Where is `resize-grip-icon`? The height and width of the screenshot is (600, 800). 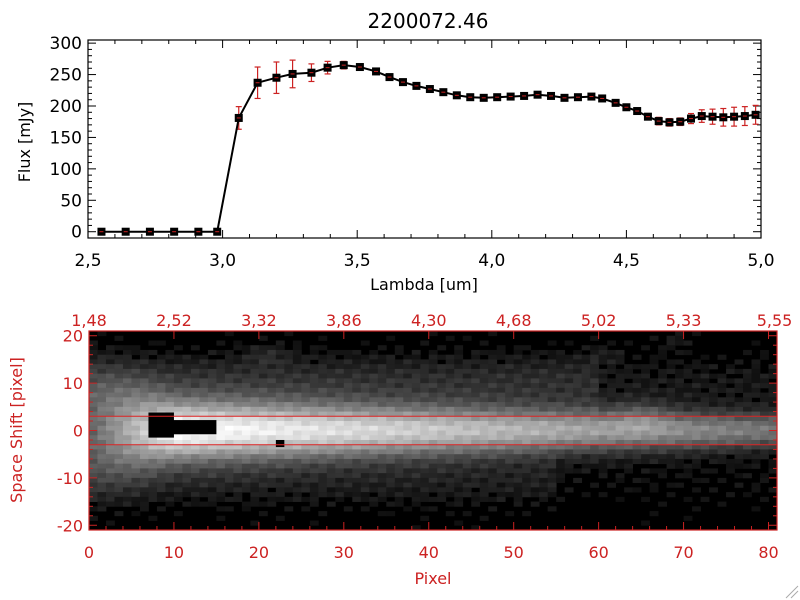 resize-grip-icon is located at coordinates (792, 592).